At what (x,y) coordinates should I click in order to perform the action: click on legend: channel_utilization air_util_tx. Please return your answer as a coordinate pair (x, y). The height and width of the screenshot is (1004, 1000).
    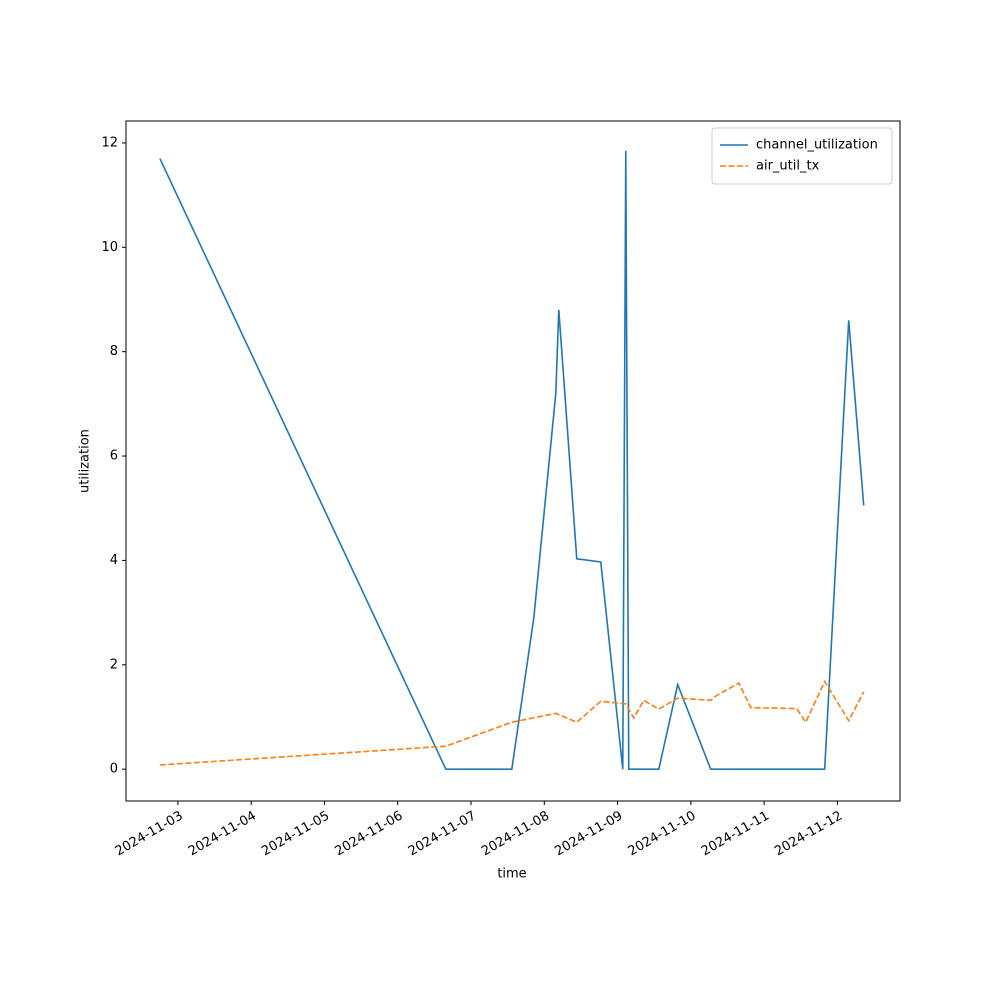
    Looking at the image, I should click on (802, 156).